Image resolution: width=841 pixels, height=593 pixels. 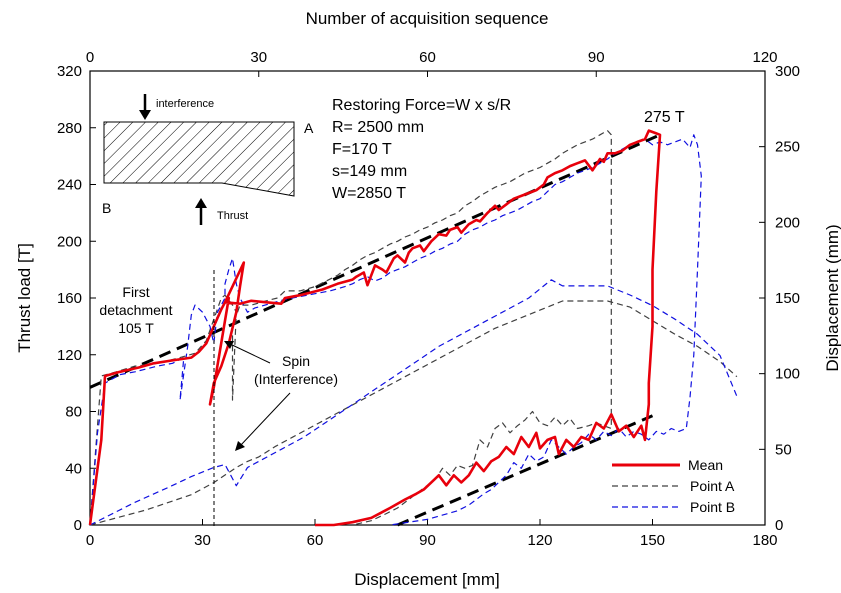 What do you see at coordinates (249, 353) in the screenshot?
I see `spin-arrow-upper` at bounding box center [249, 353].